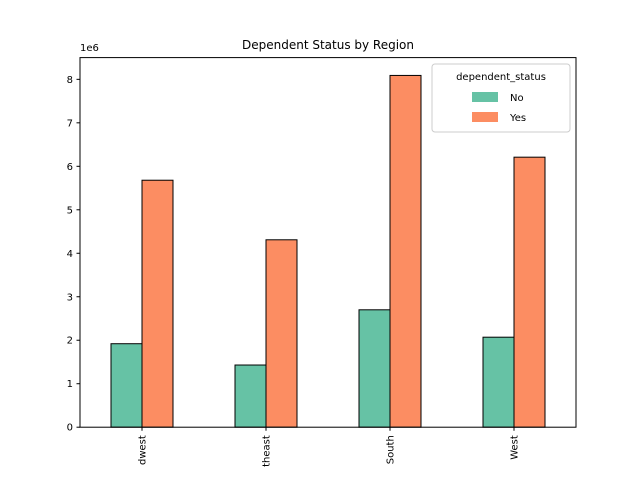  What do you see at coordinates (70, 123) in the screenshot?
I see `y-tick-label: 7` at bounding box center [70, 123].